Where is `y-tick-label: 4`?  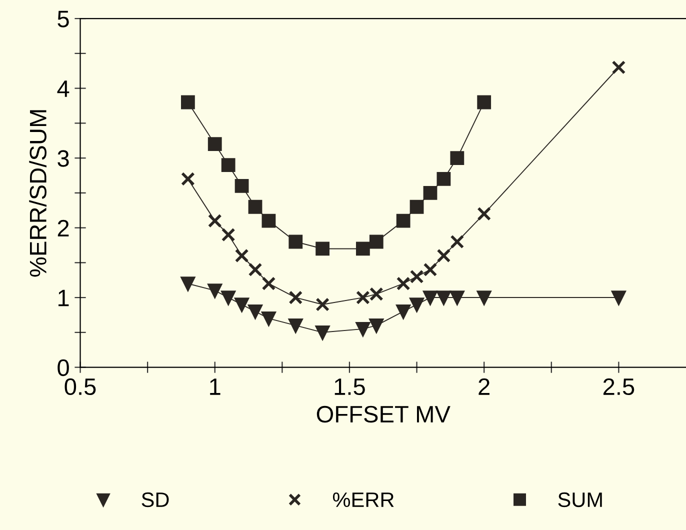 y-tick-label: 4 is located at coordinates (63, 88).